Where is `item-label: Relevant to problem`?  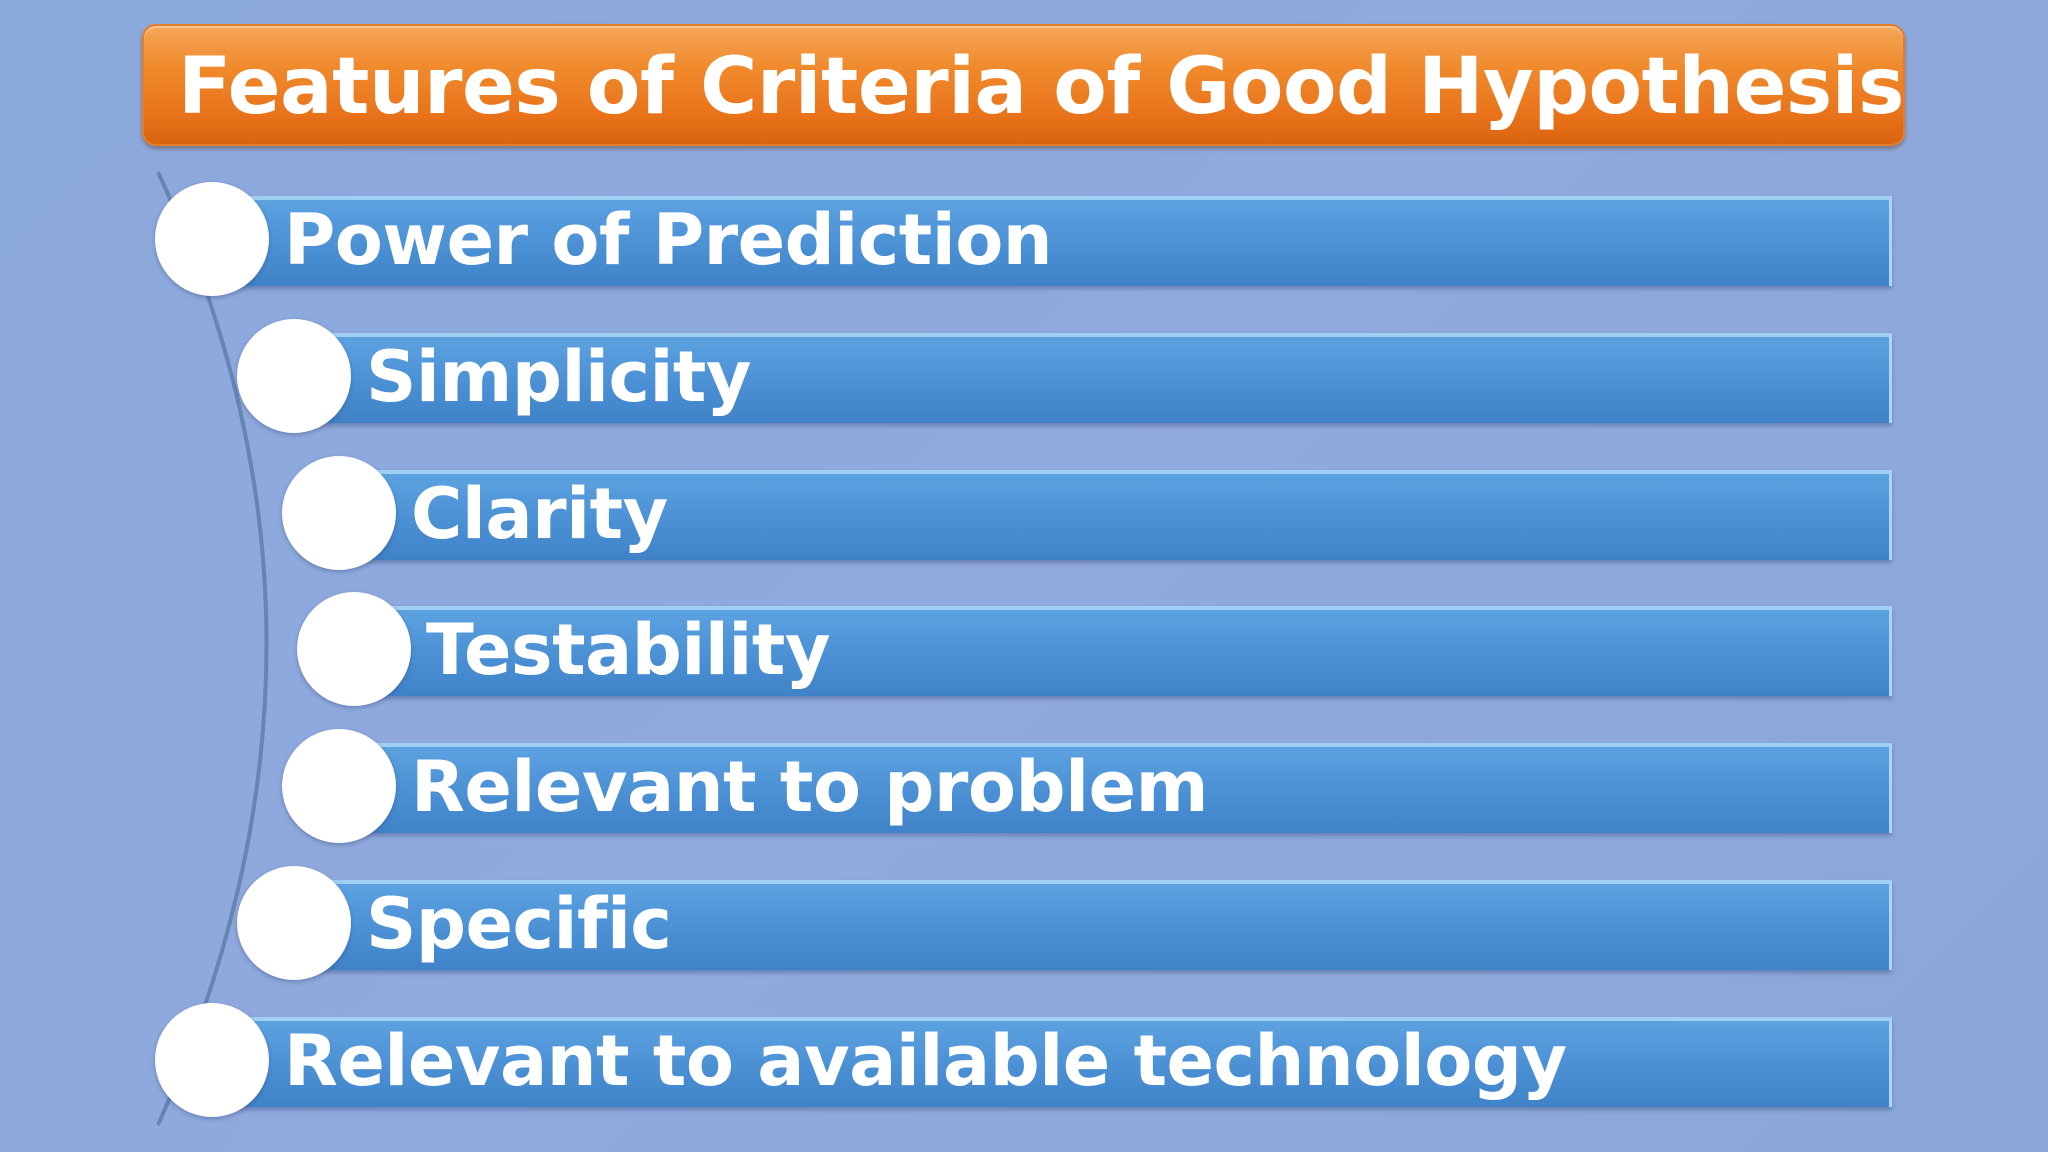
item-label: Relevant to problem is located at coordinates (810, 787).